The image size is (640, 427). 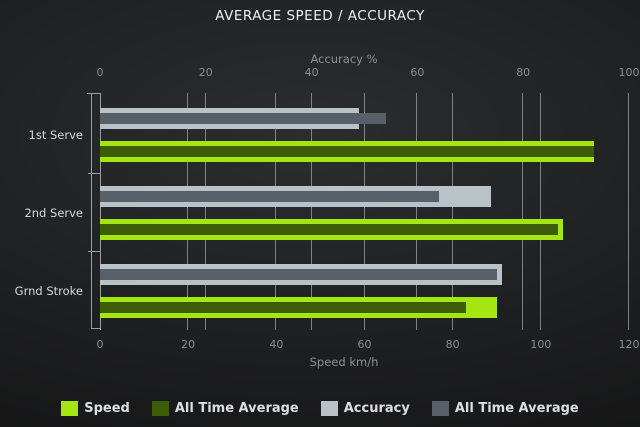 I want to click on bottom-tick-label: 20, so click(x=188, y=344).